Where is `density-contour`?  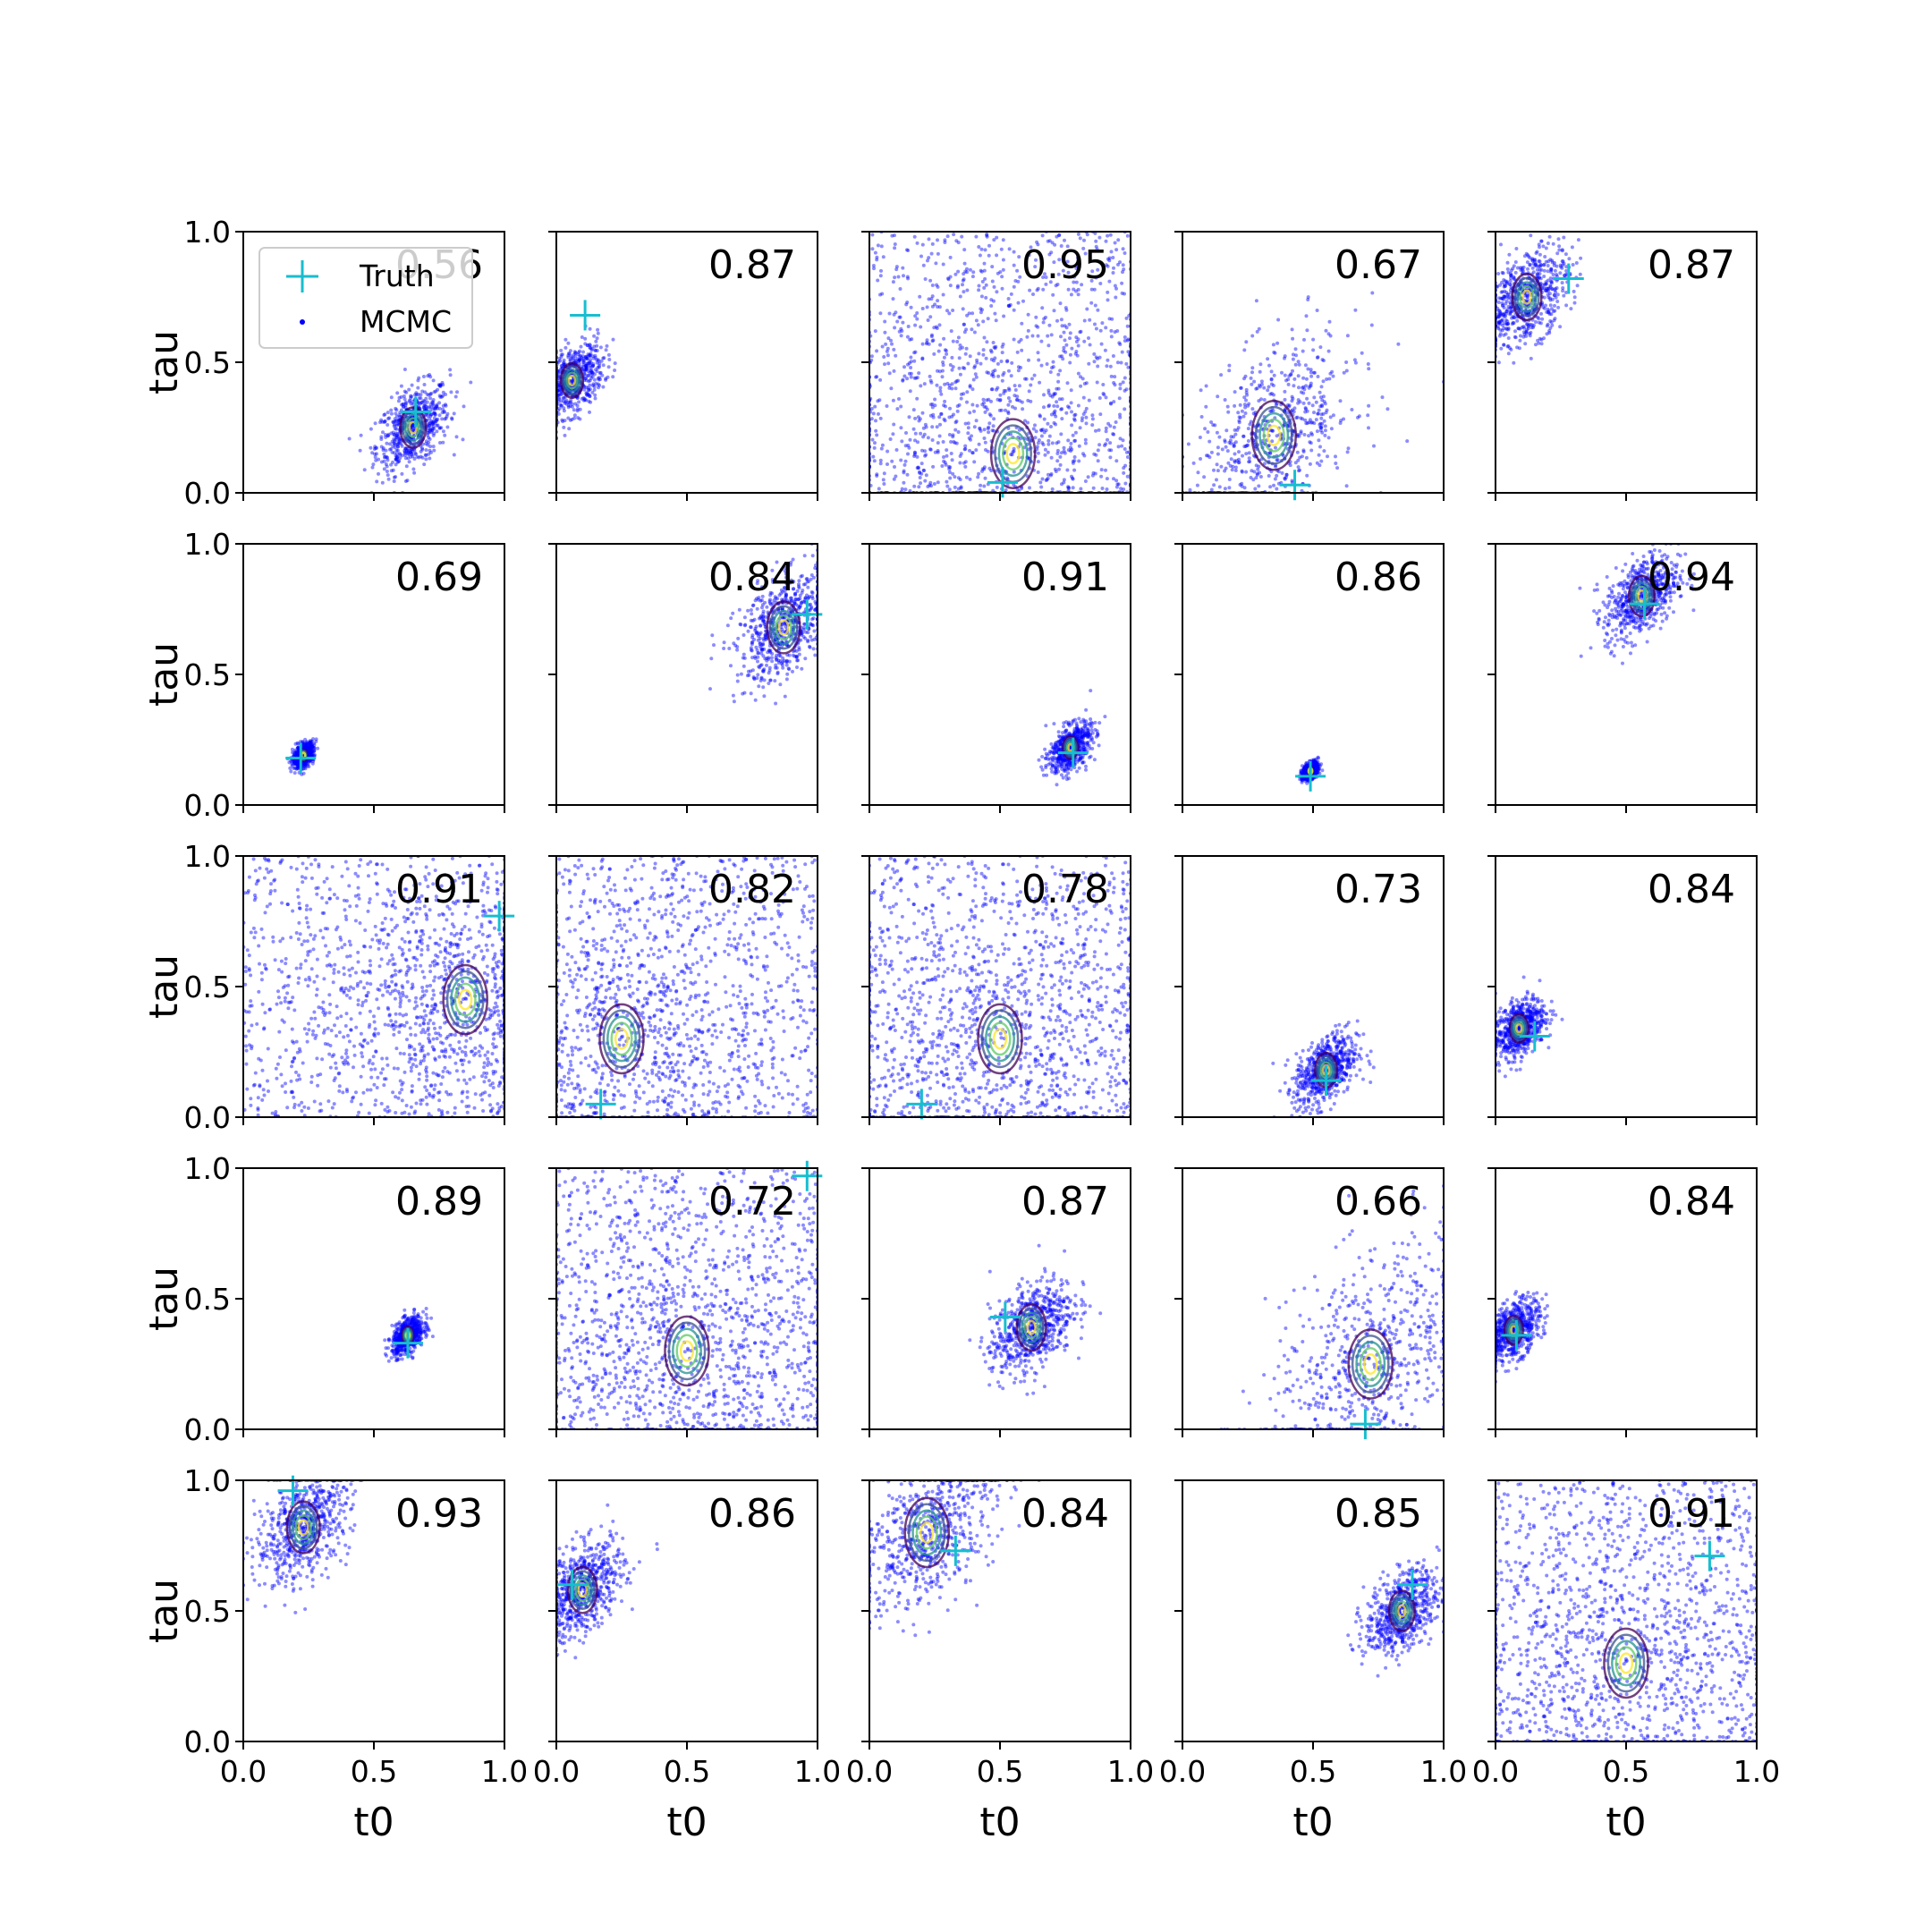
density-contour is located at coordinates (1526, 297).